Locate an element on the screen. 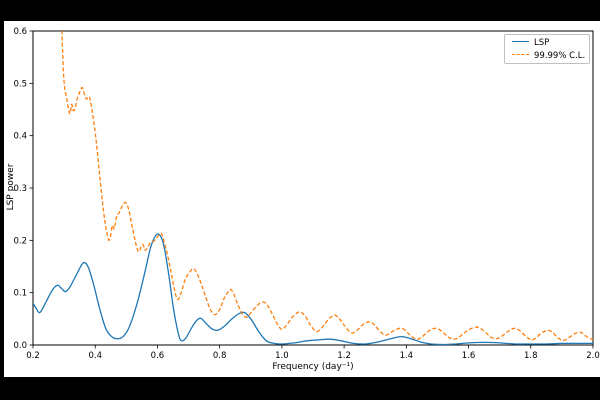 The height and width of the screenshot is (400, 600). x-tick-label: 0.6 is located at coordinates (158, 356).